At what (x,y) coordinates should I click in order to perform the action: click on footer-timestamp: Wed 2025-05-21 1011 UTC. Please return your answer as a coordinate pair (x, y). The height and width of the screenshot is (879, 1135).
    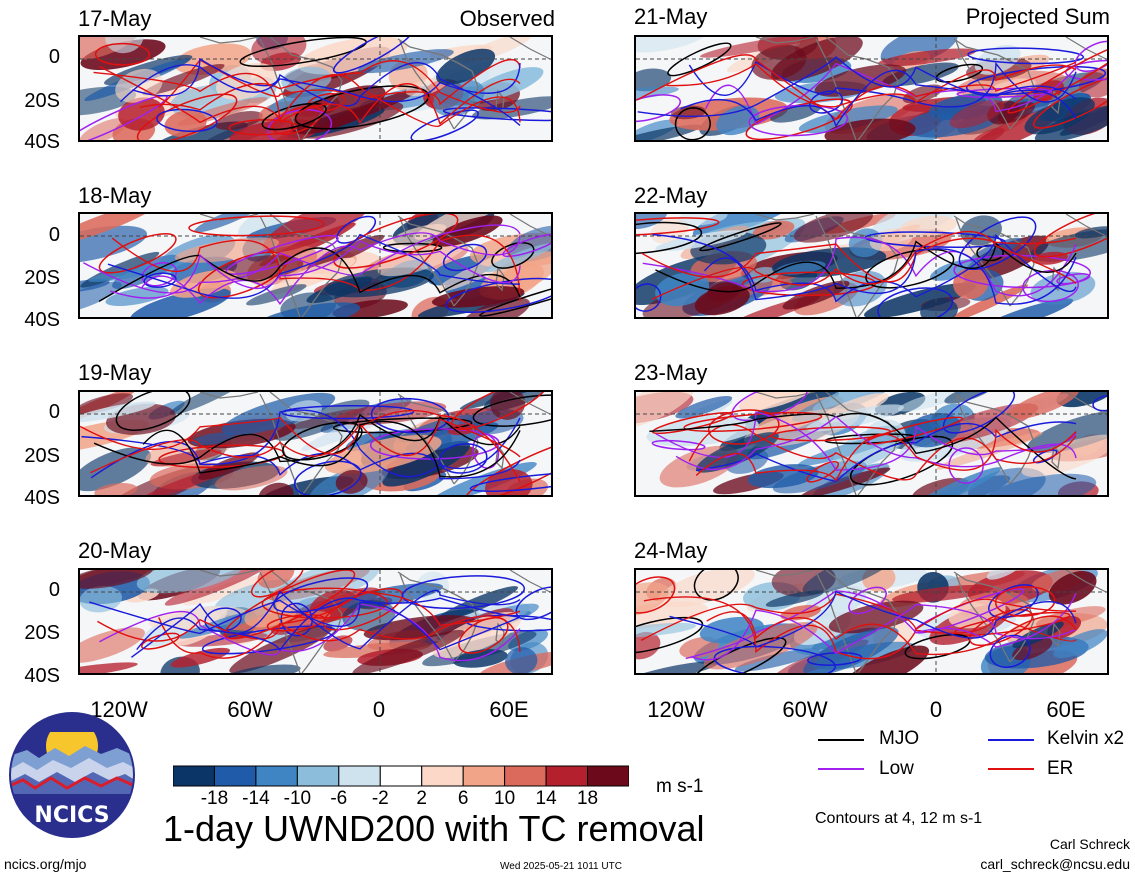
    Looking at the image, I should click on (561, 866).